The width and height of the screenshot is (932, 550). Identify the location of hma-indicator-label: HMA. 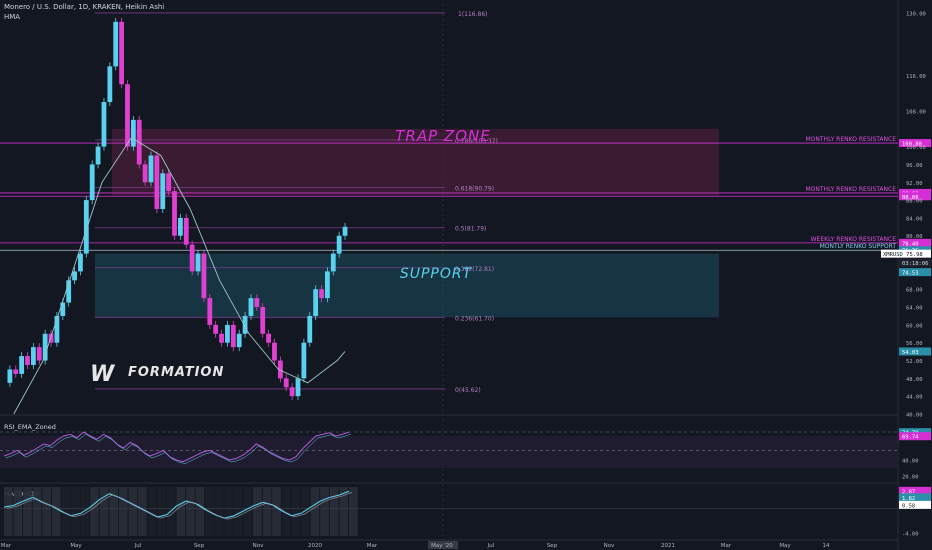
(12, 17).